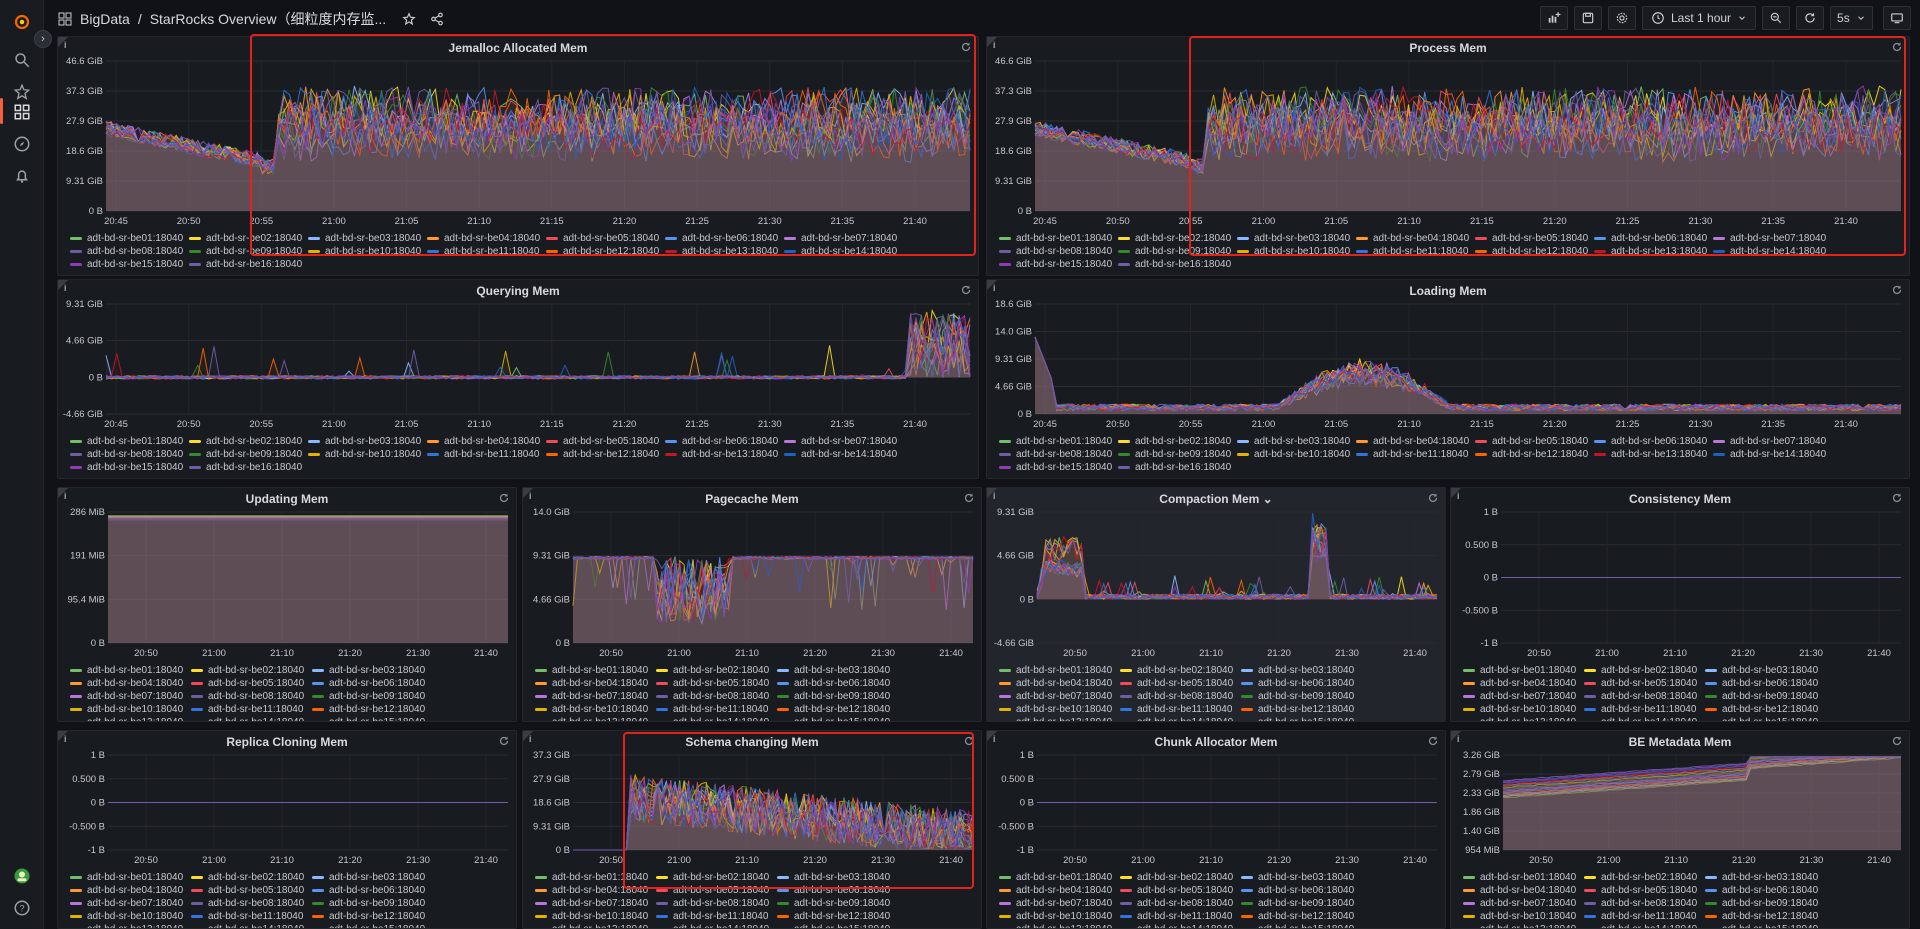  Describe the element at coordinates (105, 19) in the screenshot. I see `breadcrumb-folder: BigData` at that location.